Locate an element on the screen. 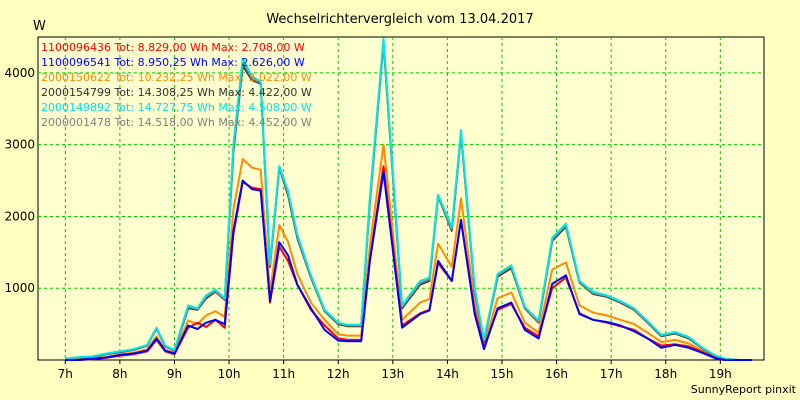 The width and height of the screenshot is (800, 400). x-axis: 7h 8h 9h 10h 11h 12h 13h 14h 15h 16h 17h 18h 19h is located at coordinates (395, 370).